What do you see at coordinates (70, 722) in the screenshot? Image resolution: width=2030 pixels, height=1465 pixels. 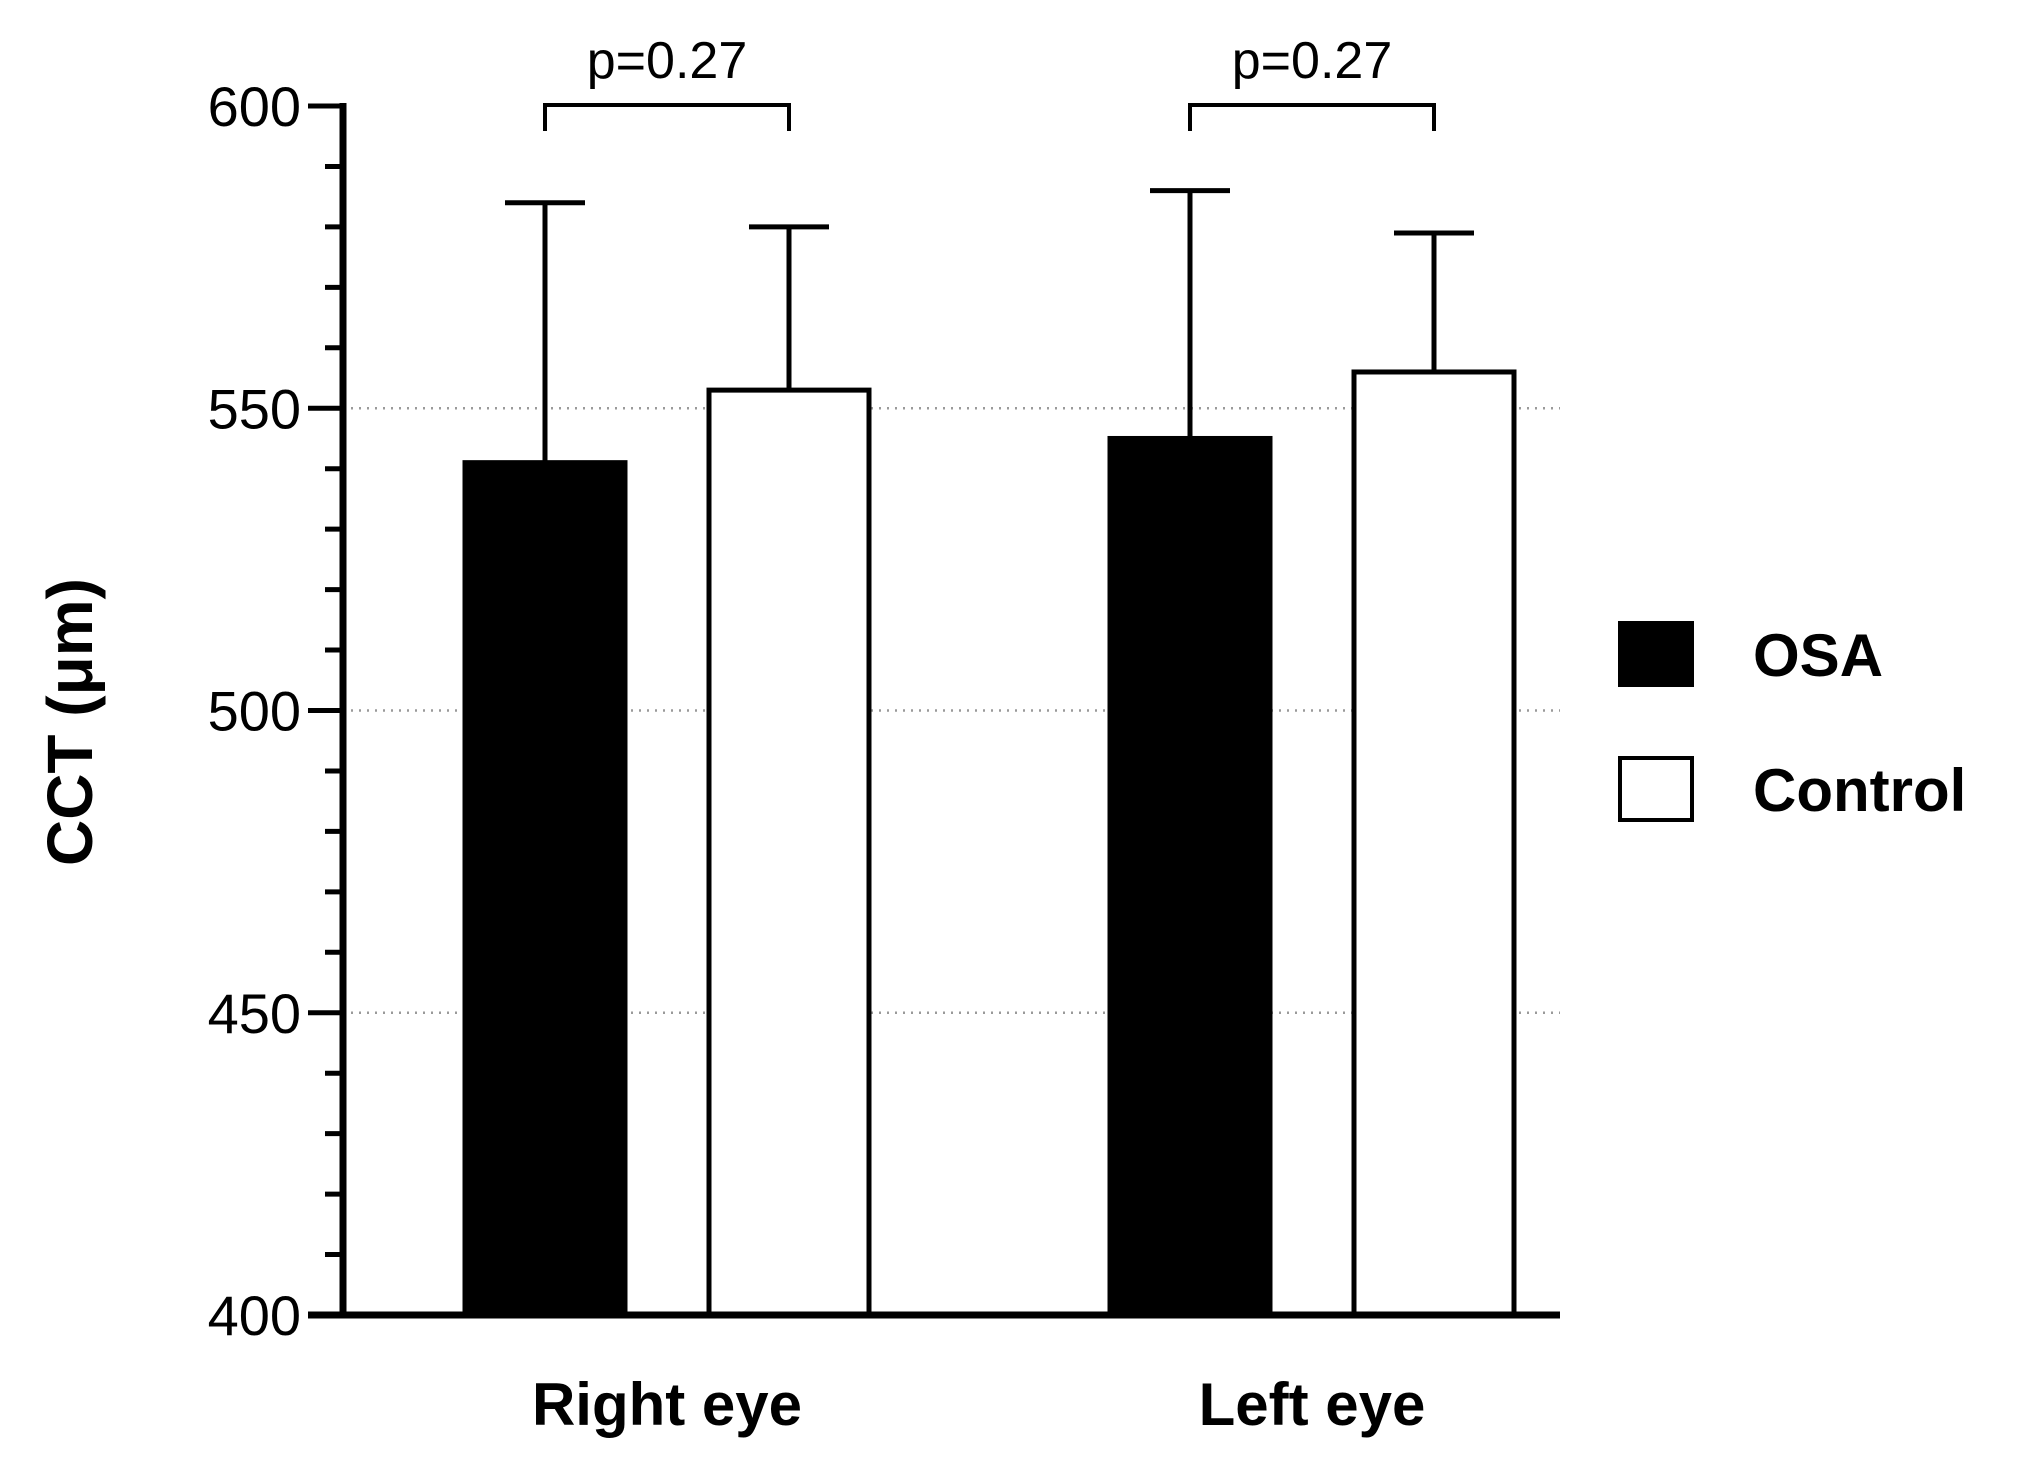 I see `y-axis-title: CCT (μm)` at bounding box center [70, 722].